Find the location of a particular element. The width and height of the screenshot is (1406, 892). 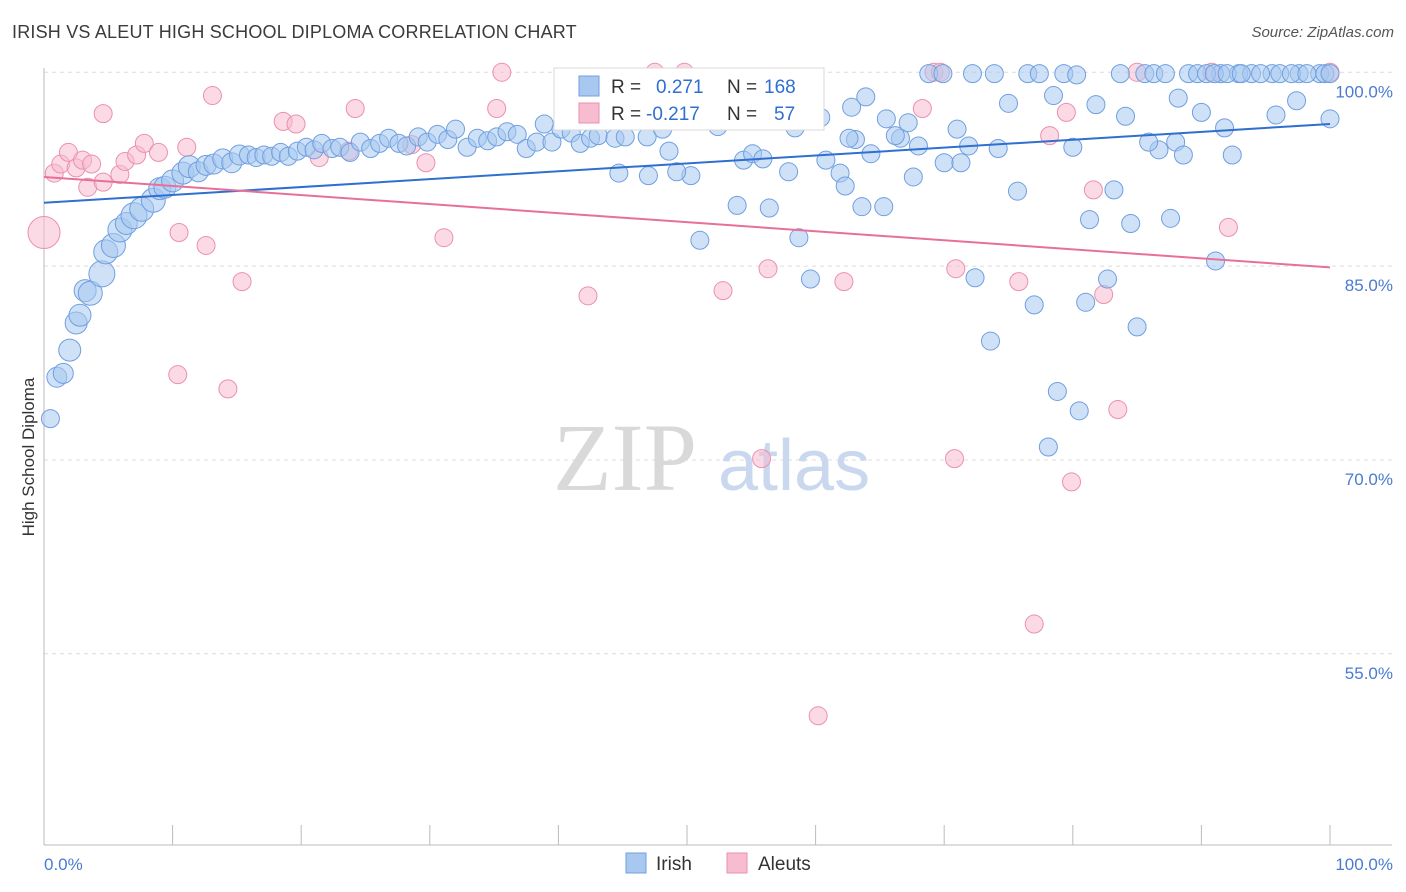

series-legend: Irish Aleuts is located at coordinates (718, 863).